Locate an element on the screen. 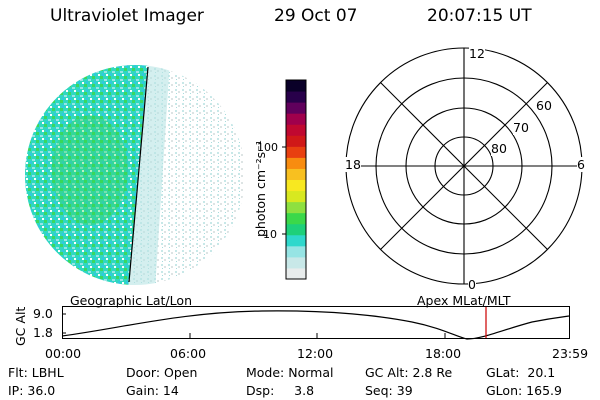  timeline-x-tick-1800: 18:00 is located at coordinates (443, 353).